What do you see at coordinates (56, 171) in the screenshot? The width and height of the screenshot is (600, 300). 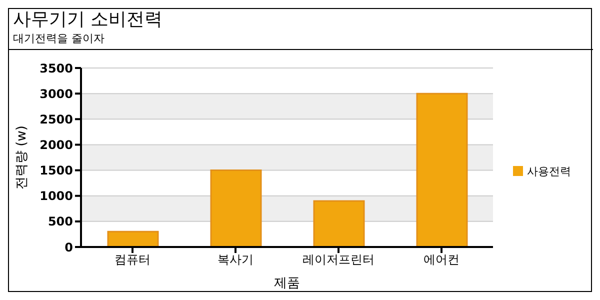 I see `y-tick-label: 1500` at bounding box center [56, 171].